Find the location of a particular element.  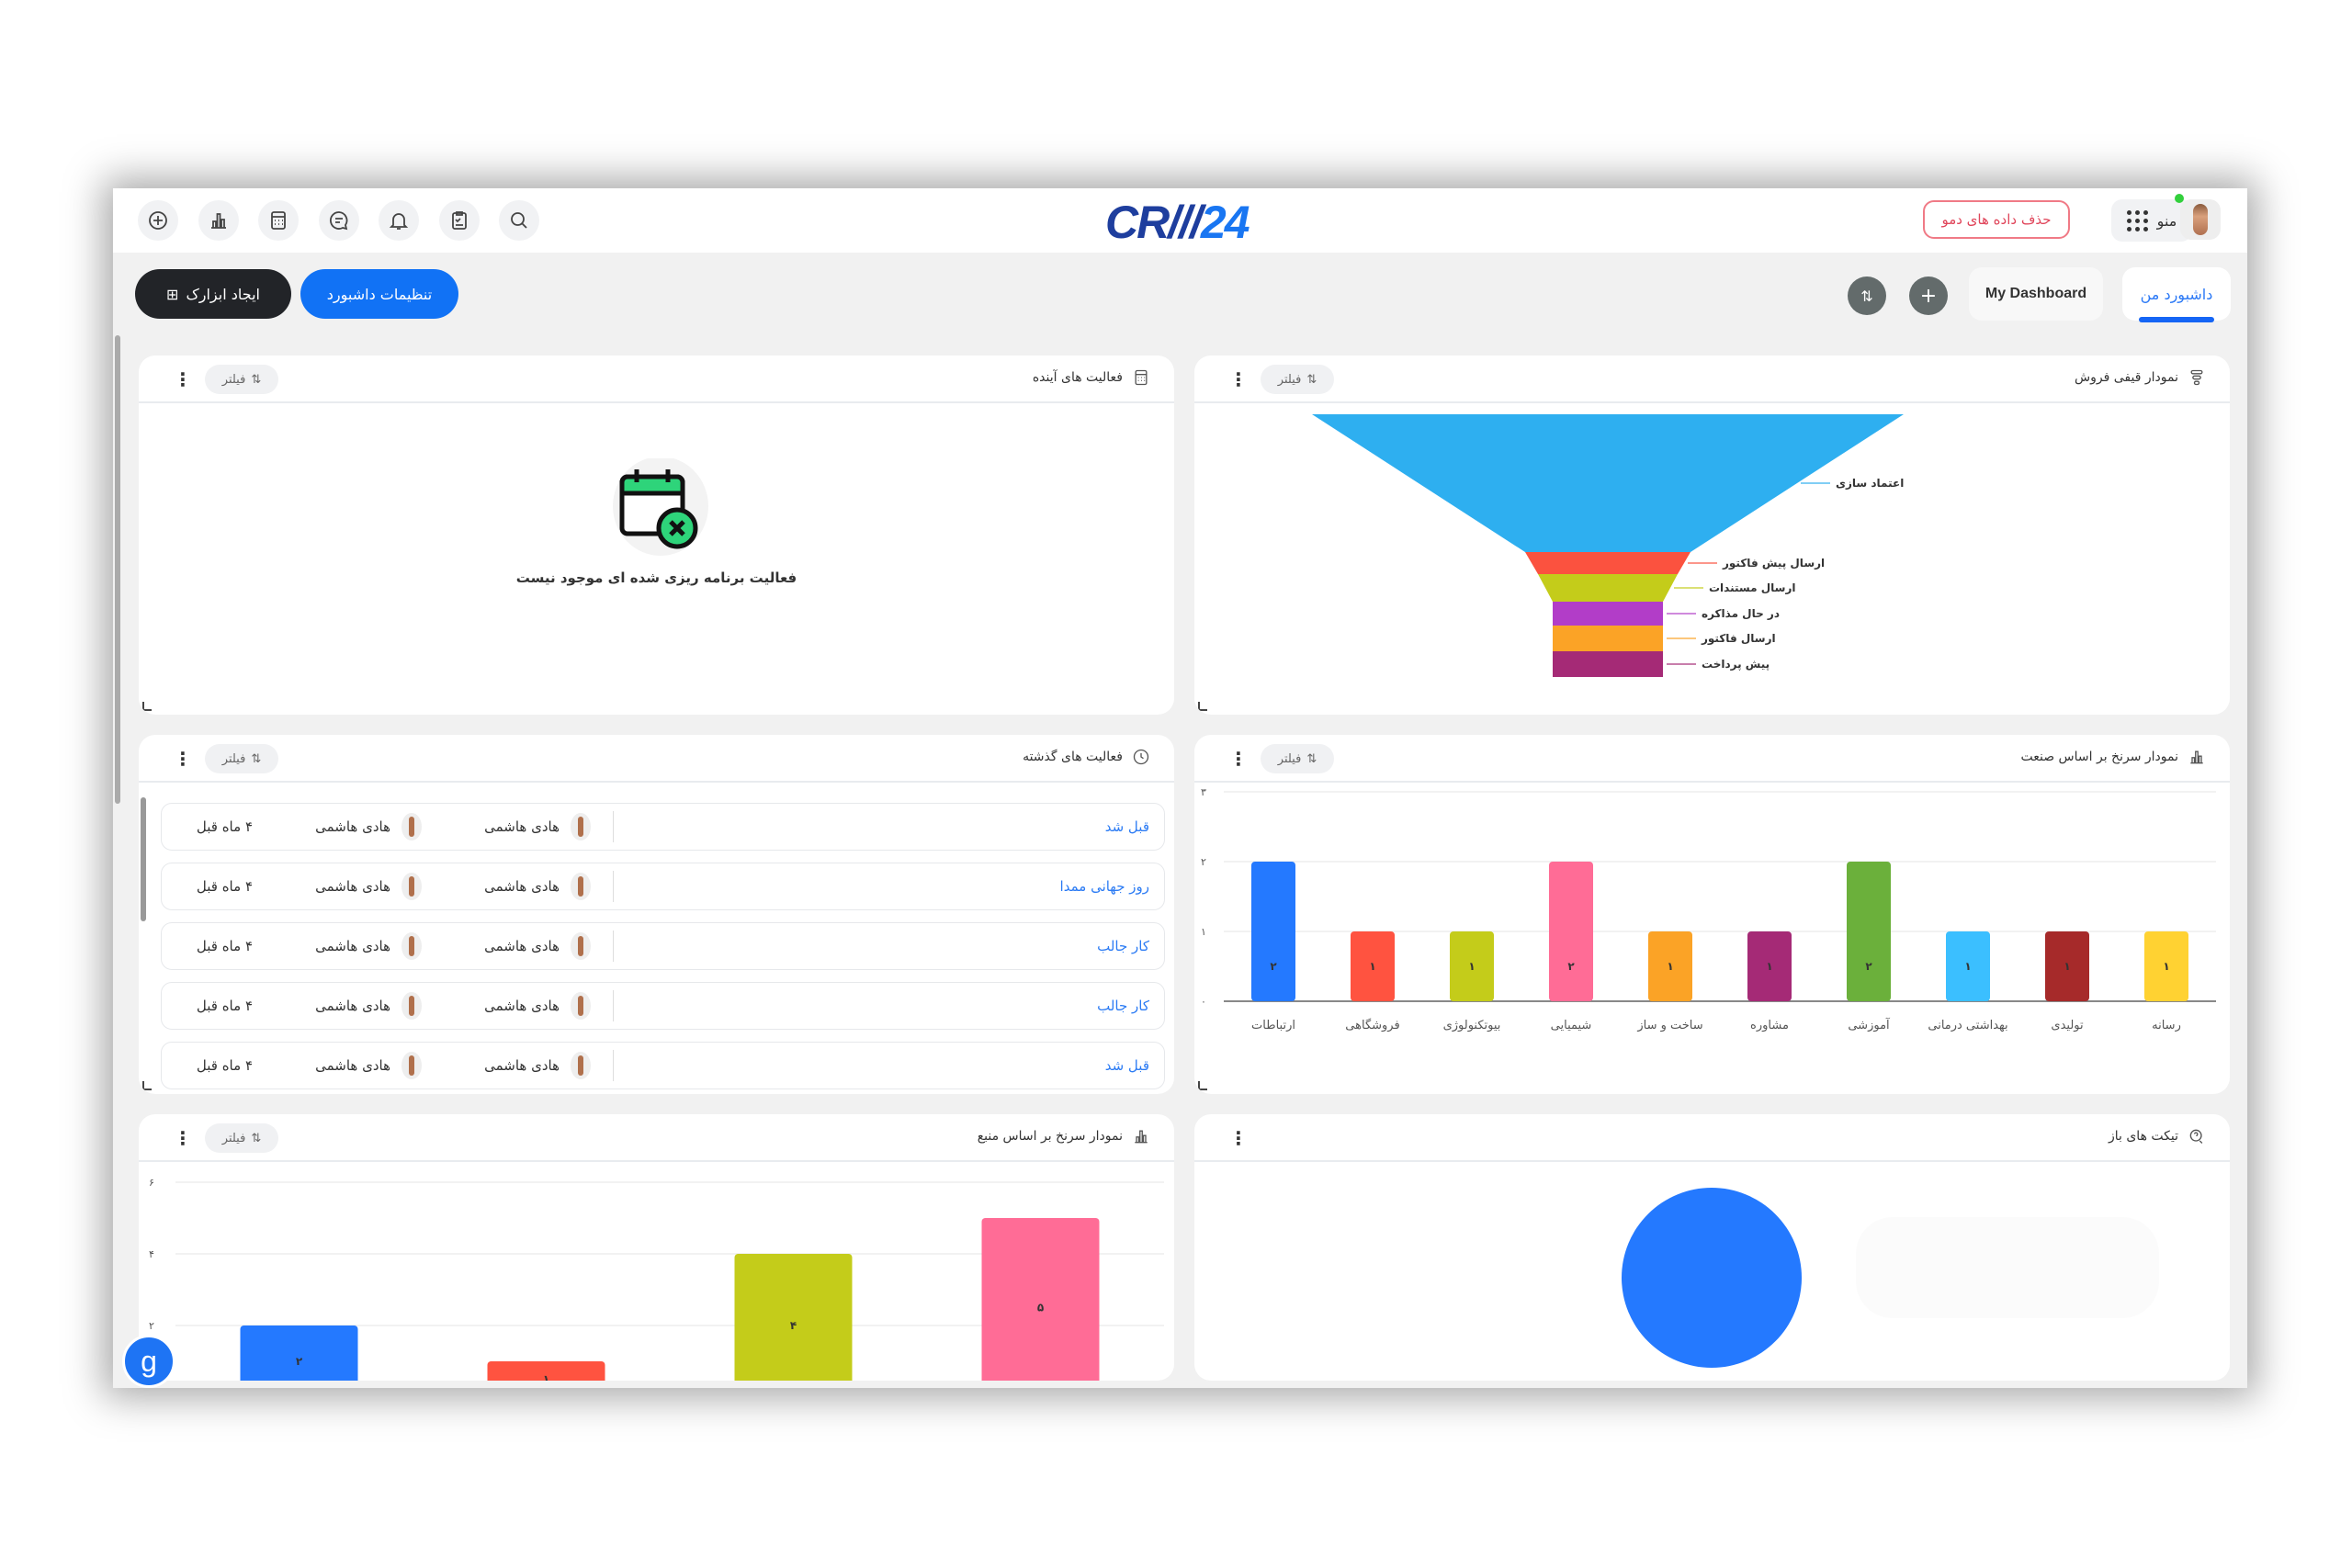

assignee-name: هادی هاشمی is located at coordinates (522, 1006).